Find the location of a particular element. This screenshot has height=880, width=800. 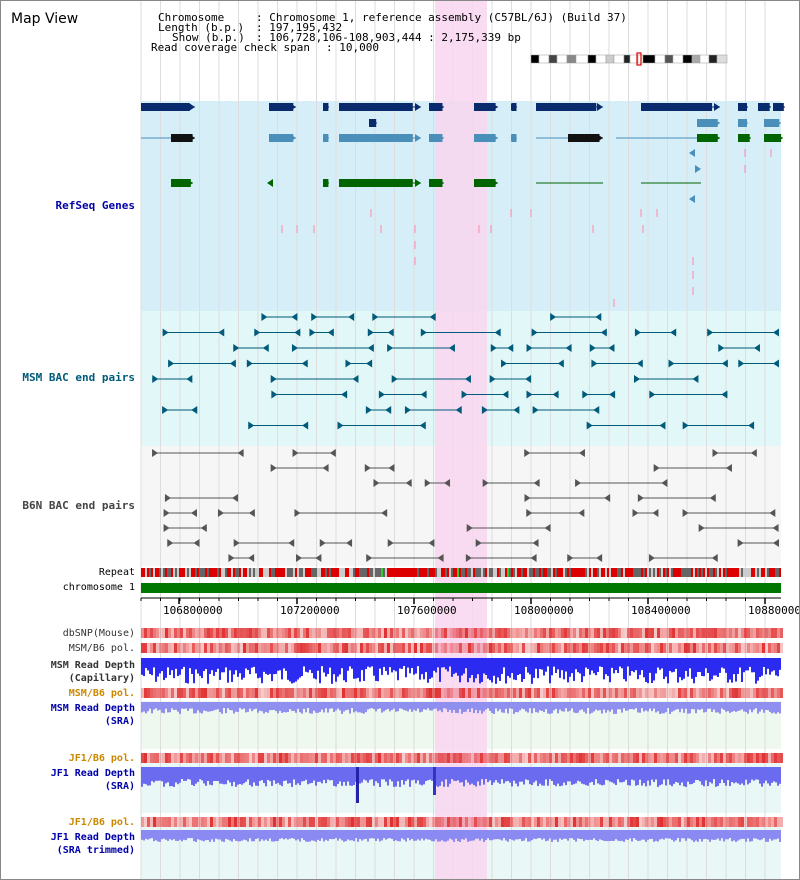

b6n-bac-track-label: B6N BAC end pairs is located at coordinates (68, 505).